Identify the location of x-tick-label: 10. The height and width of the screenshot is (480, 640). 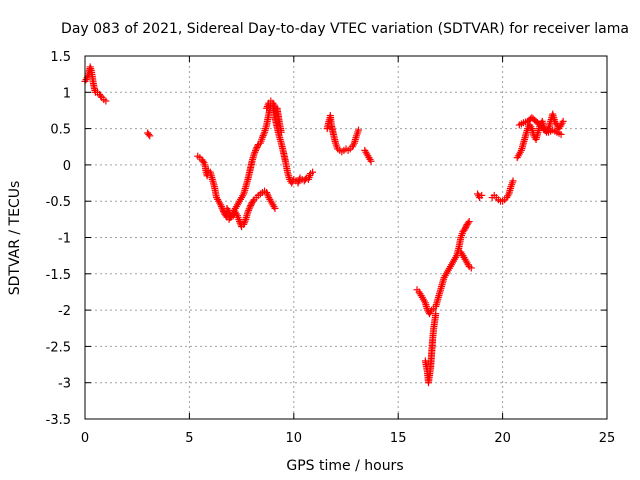
(294, 438).